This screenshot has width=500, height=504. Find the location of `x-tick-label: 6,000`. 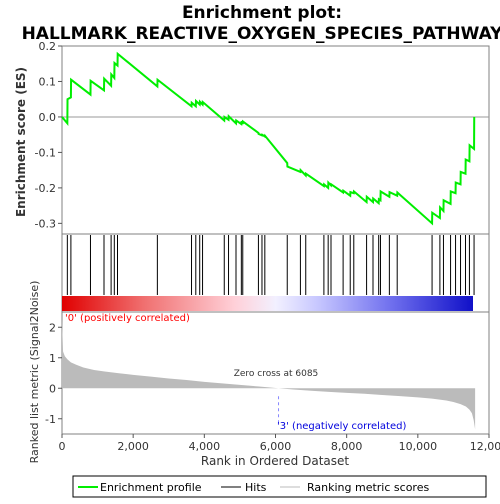

x-tick-label: 6,000 is located at coordinates (276, 446).